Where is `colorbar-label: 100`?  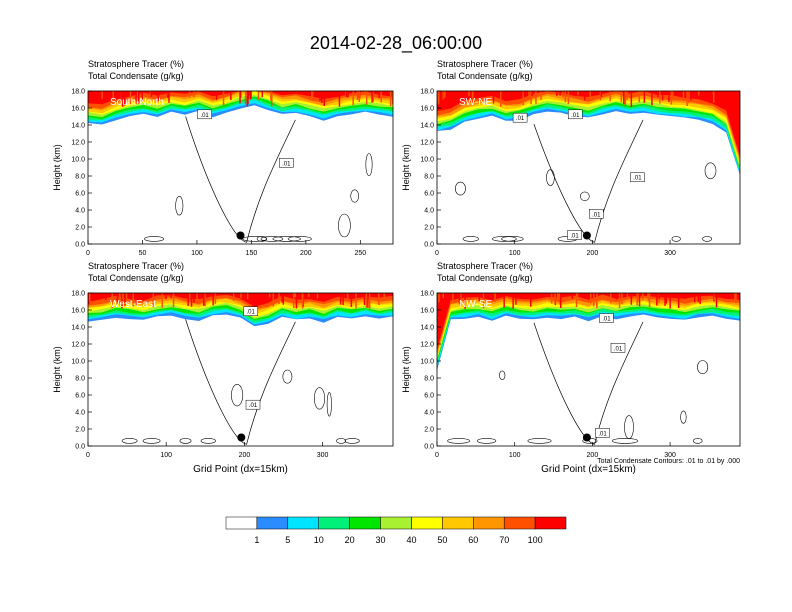 colorbar-label: 100 is located at coordinates (535, 540).